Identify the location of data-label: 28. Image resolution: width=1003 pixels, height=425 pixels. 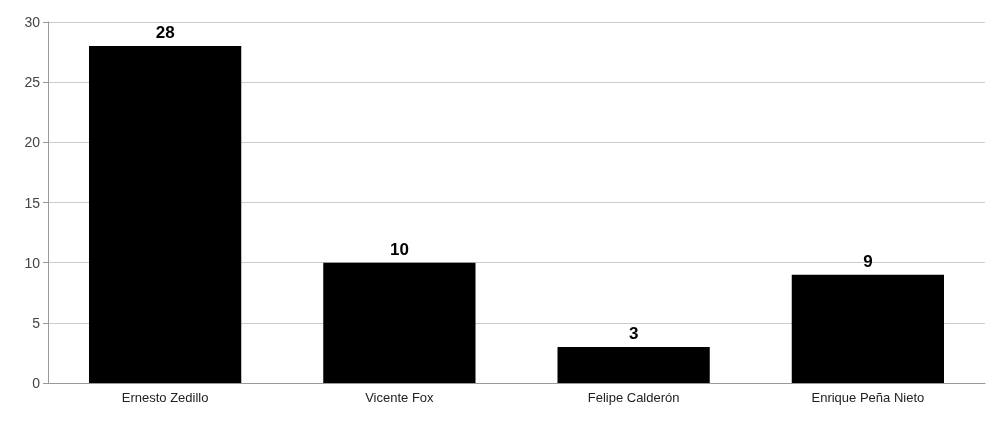
(165, 33).